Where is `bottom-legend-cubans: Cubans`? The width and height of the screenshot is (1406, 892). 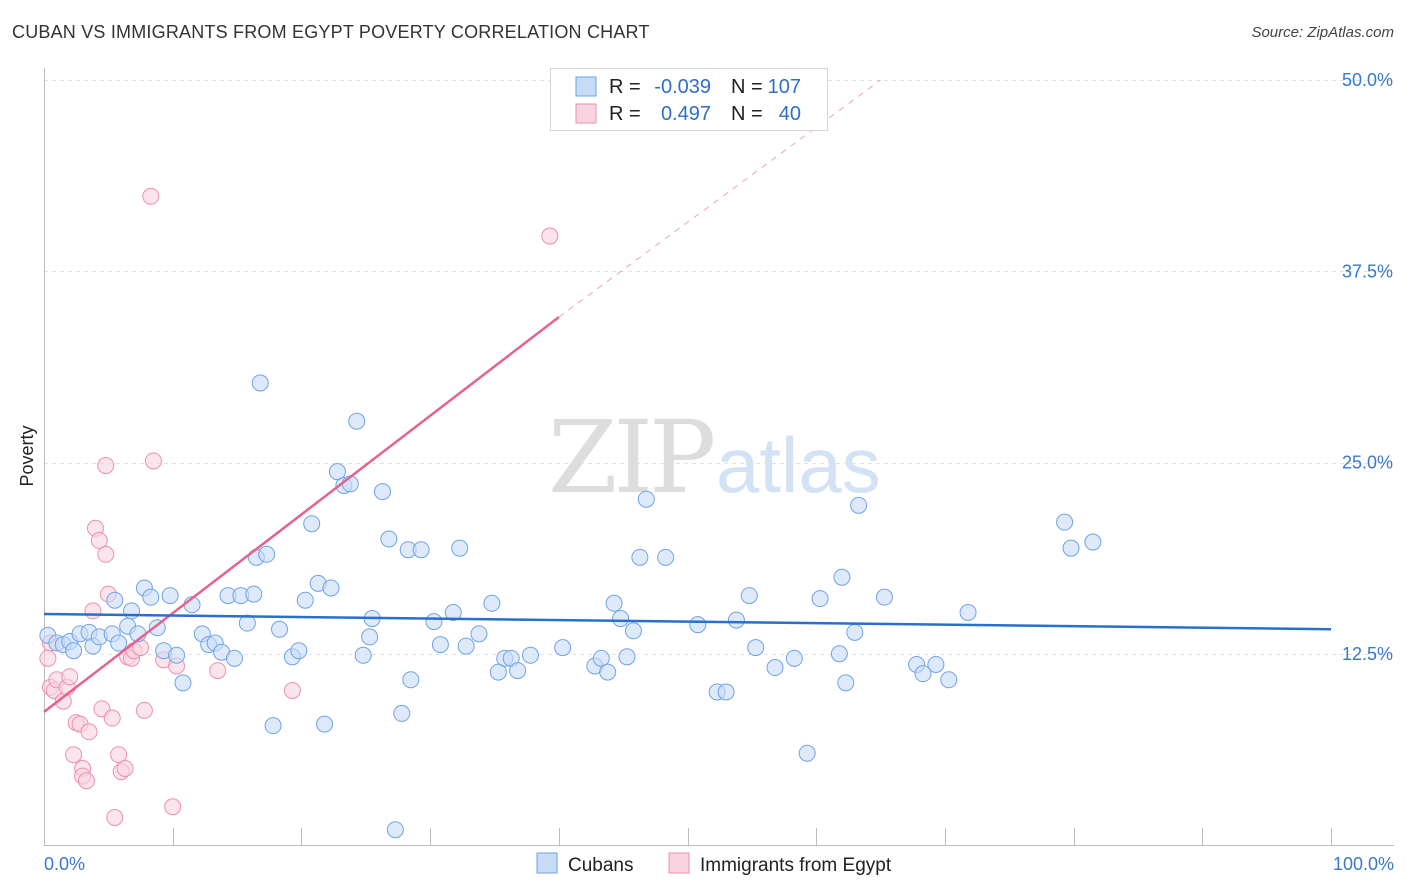 bottom-legend-cubans: Cubans is located at coordinates (601, 865).